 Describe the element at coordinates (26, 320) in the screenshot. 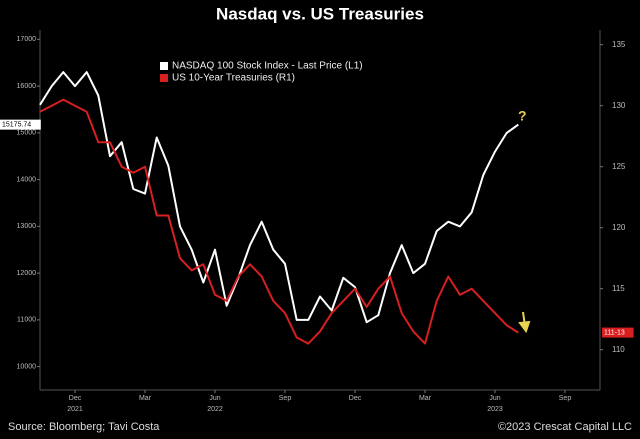

I see `y-tick-label: 11000` at that location.